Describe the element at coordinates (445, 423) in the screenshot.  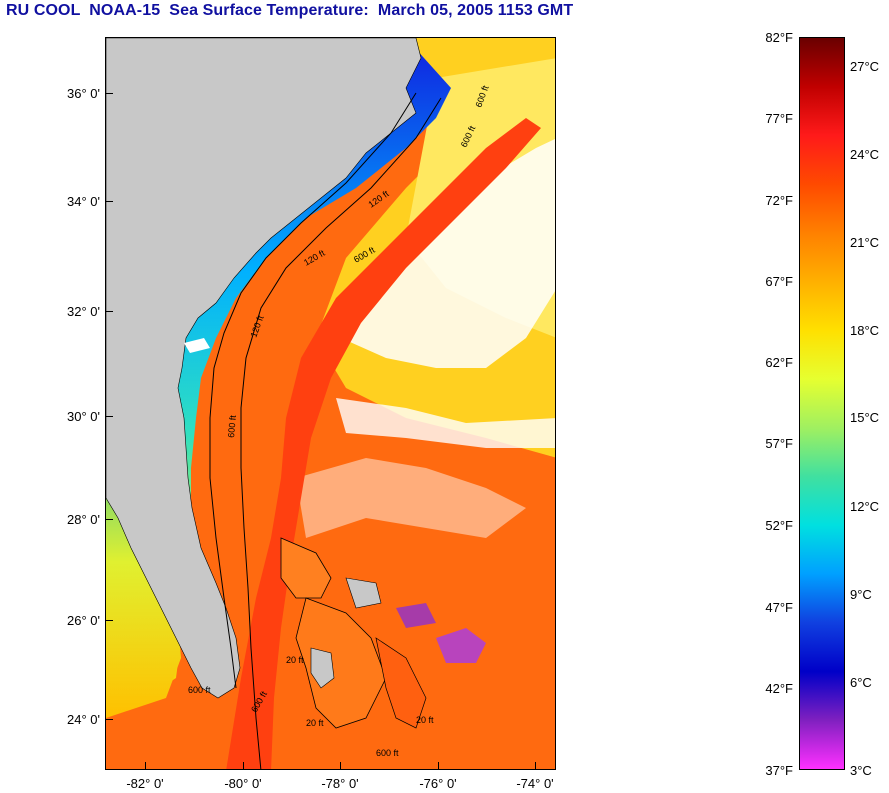
I see `cloud-band` at that location.